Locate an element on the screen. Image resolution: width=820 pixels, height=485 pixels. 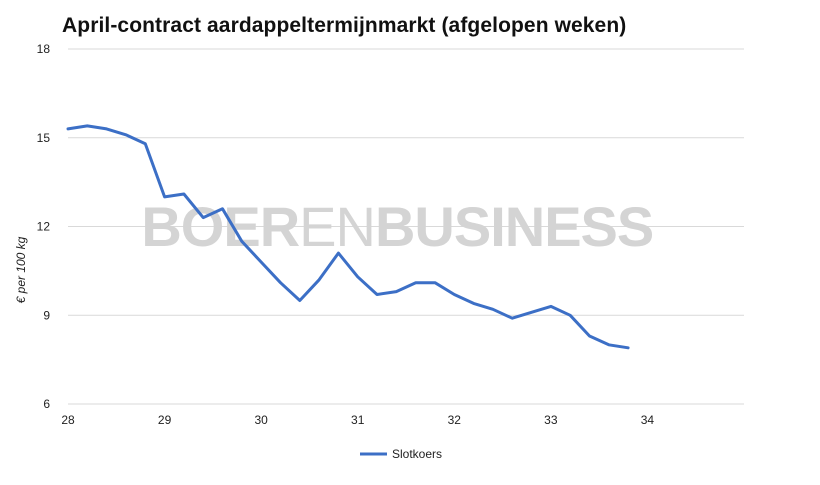
x-tick-label: 33 is located at coordinates (551, 420).